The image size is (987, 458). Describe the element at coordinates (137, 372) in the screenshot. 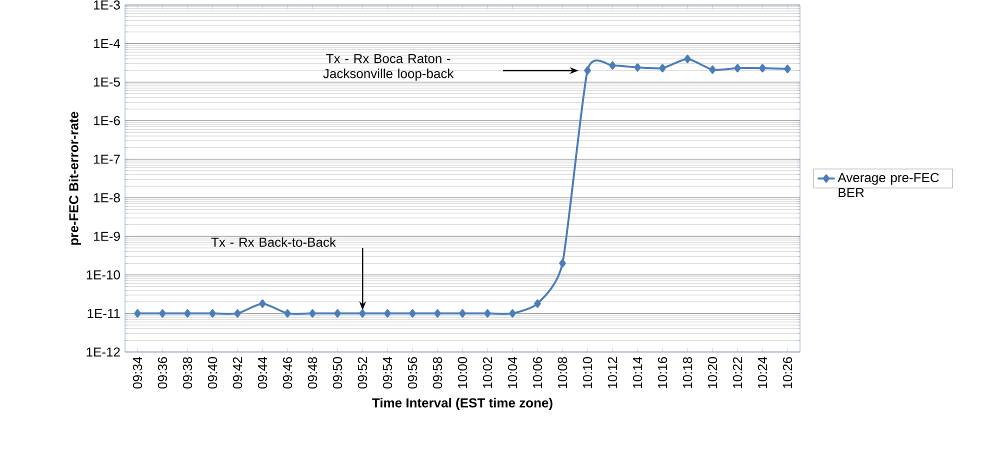

I see `x-tick-label: 09:34` at that location.